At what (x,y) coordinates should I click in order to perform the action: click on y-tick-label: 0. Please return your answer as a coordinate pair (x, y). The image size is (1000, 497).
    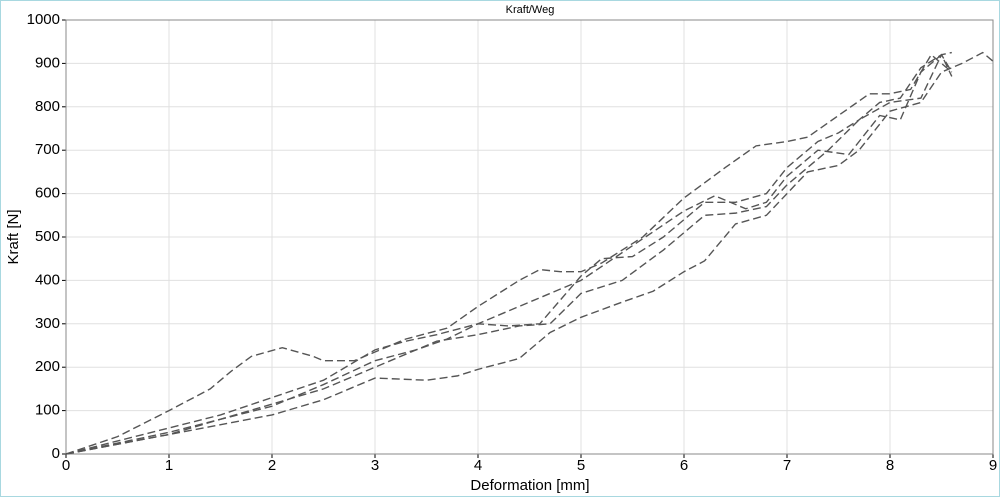
    Looking at the image, I should click on (56, 453).